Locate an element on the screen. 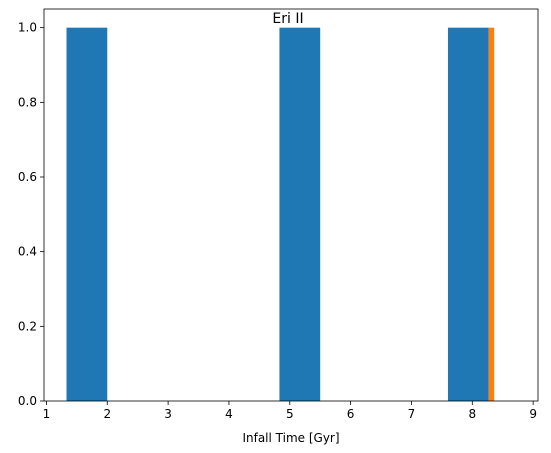 The image size is (551, 453). y-tick-label: 0.0 is located at coordinates (27, 401).